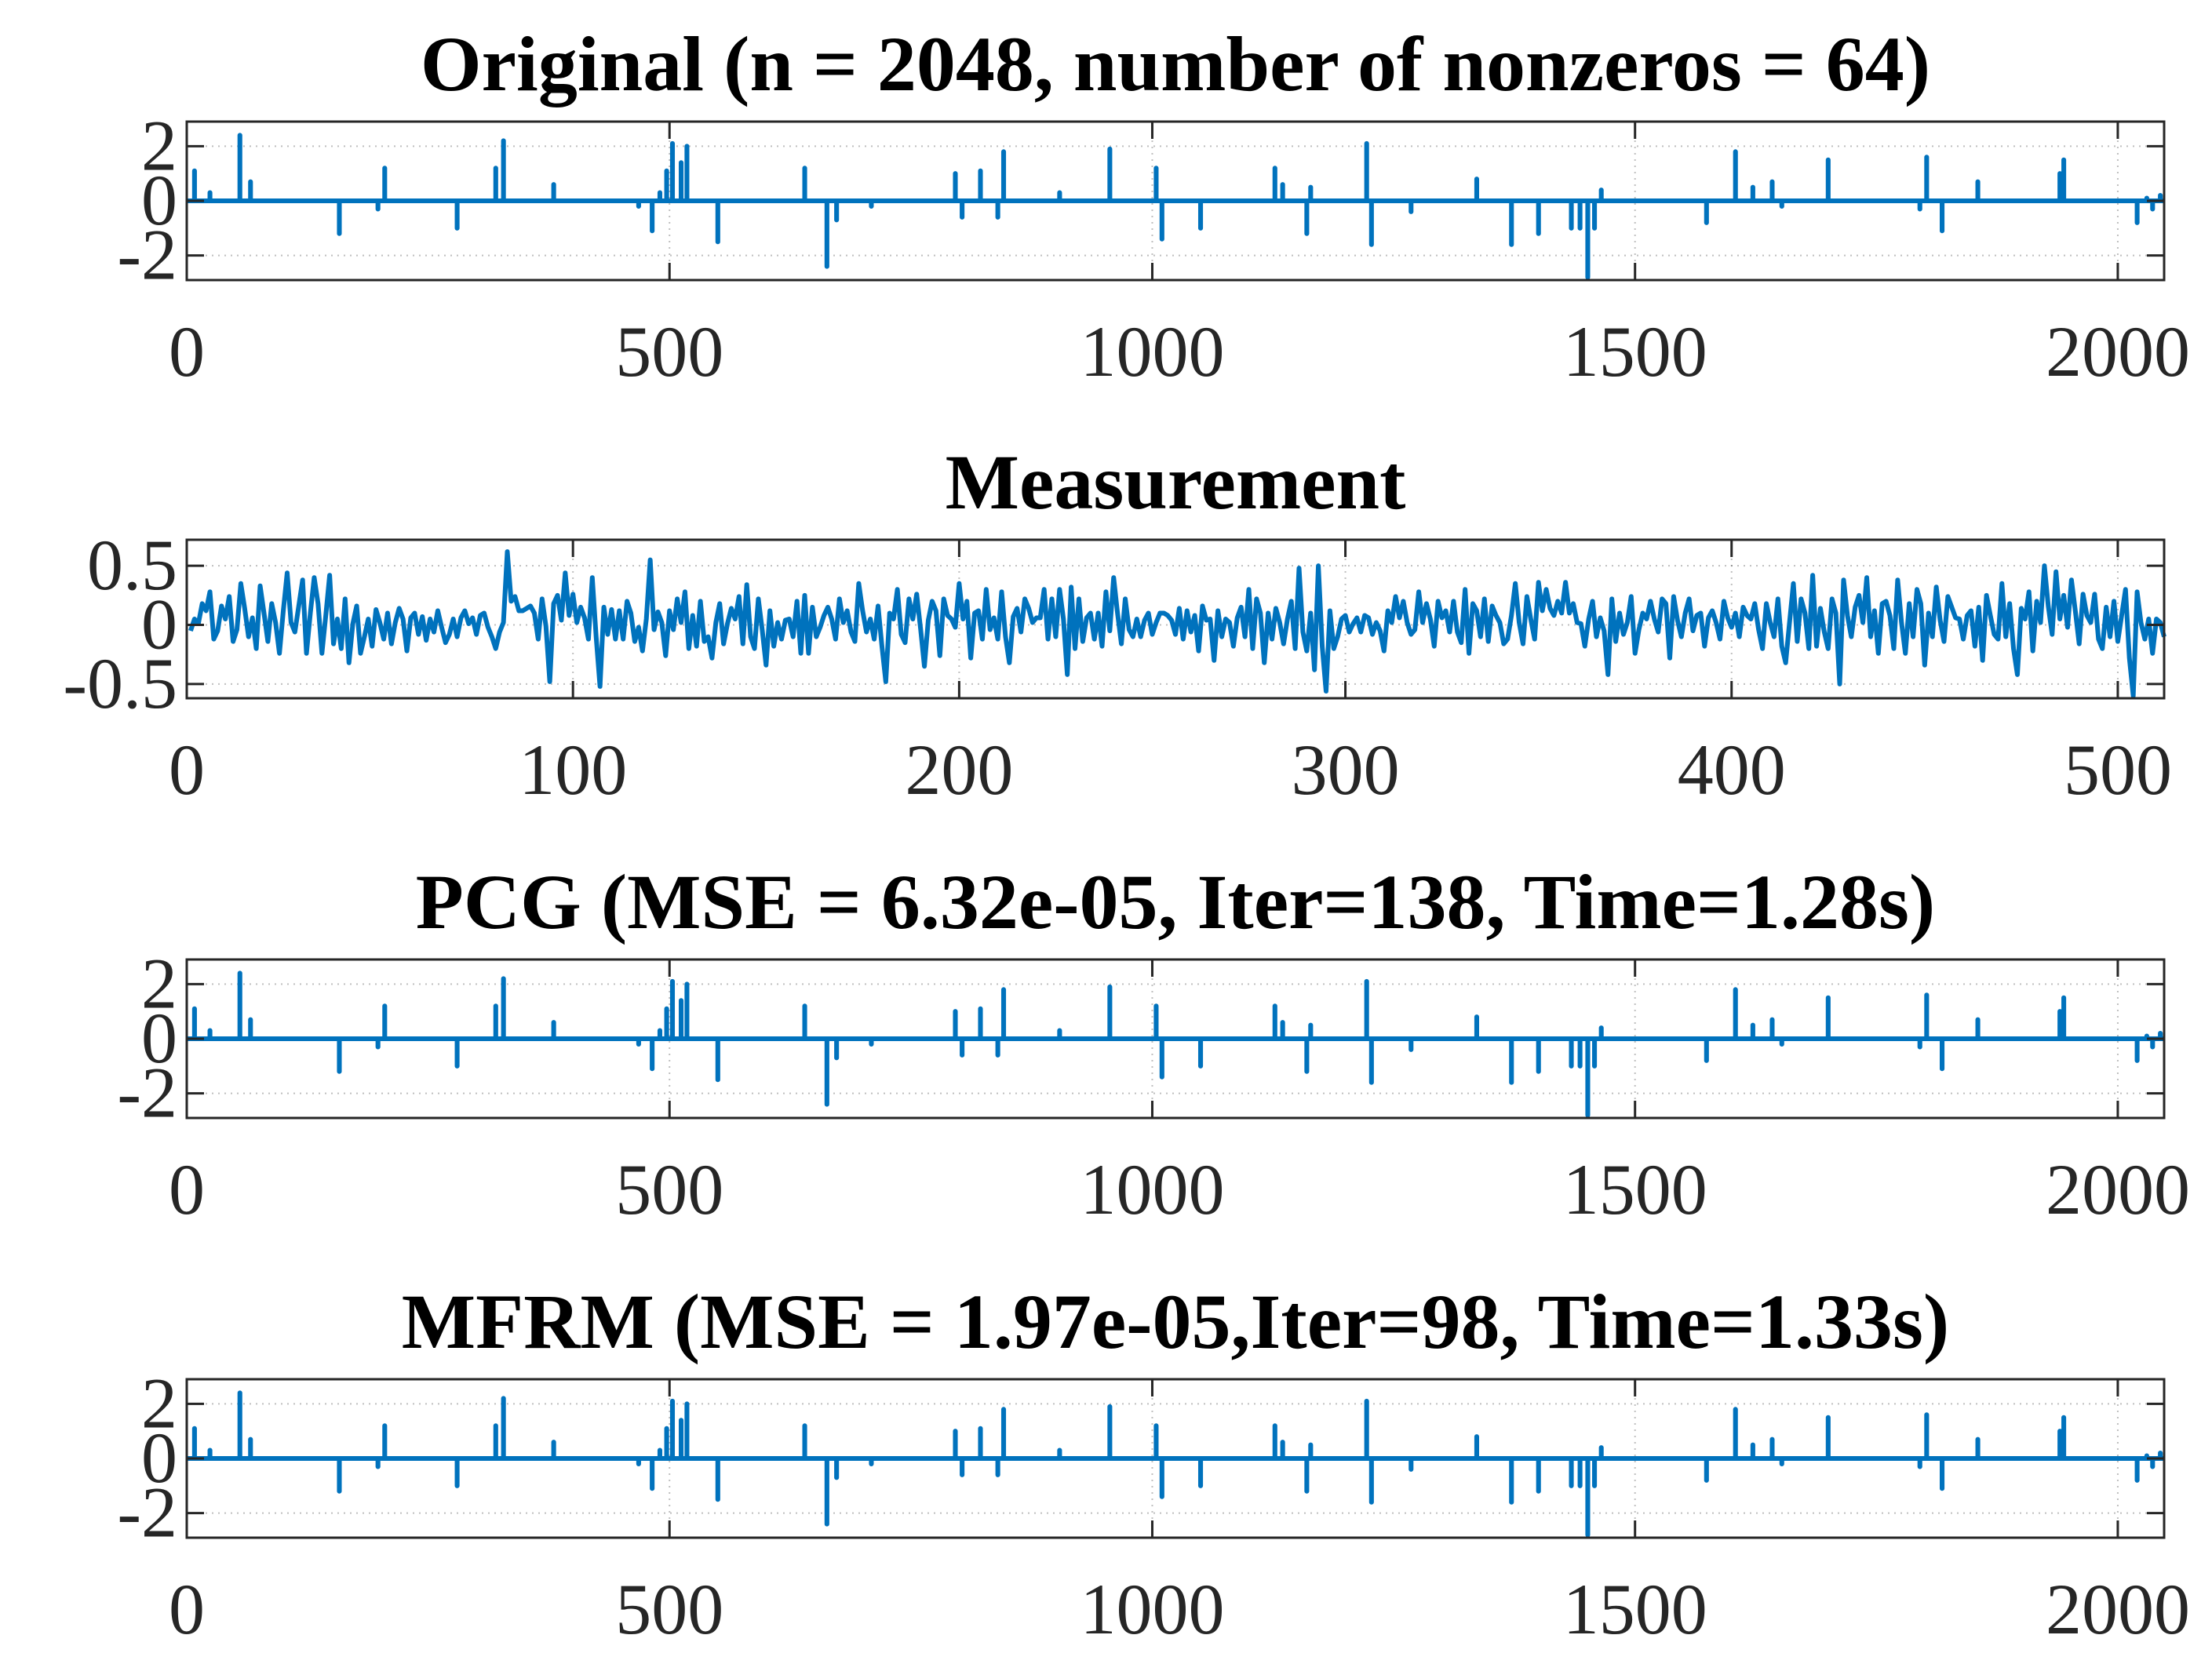  I want to click on x-tick-label: 100, so click(573, 770).